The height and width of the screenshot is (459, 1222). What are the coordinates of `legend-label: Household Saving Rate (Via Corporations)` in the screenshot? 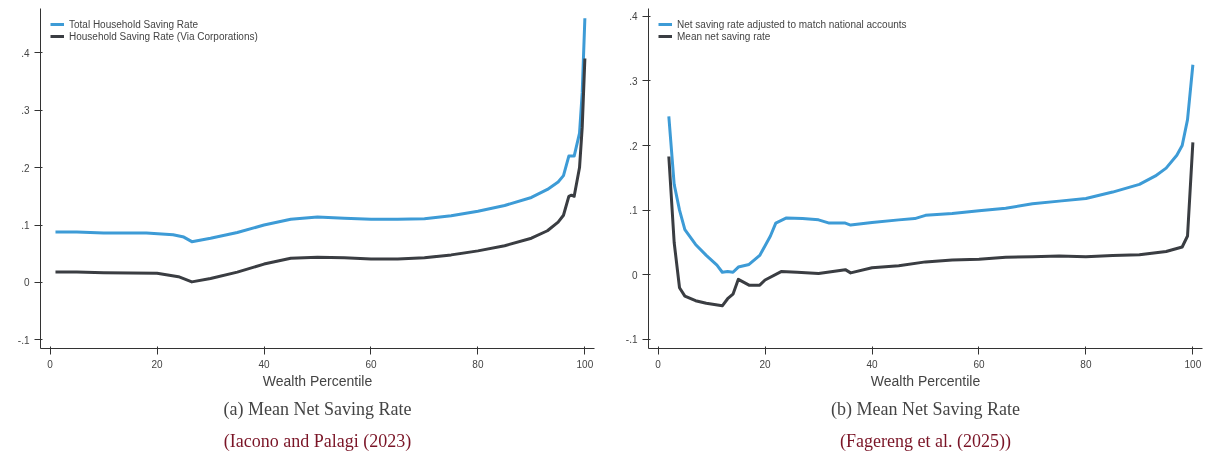 It's located at (163, 36).